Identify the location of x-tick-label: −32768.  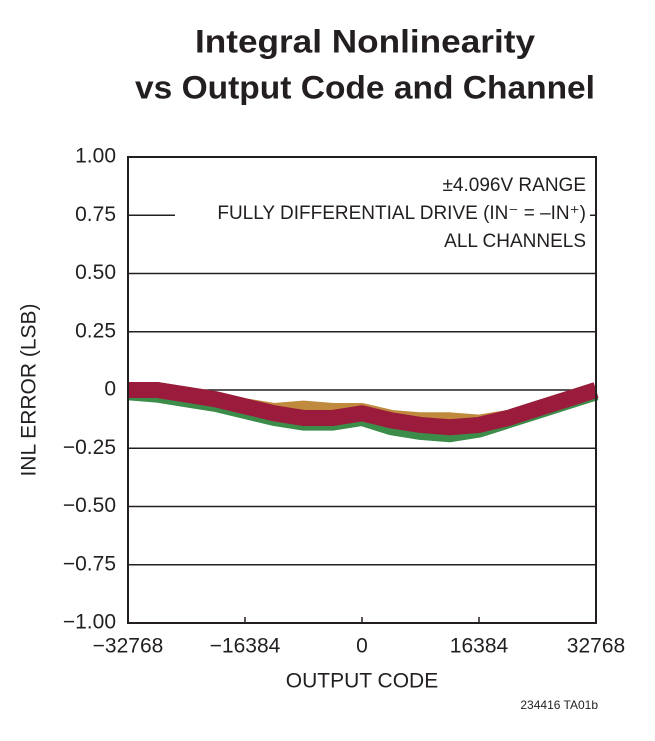
(128, 646).